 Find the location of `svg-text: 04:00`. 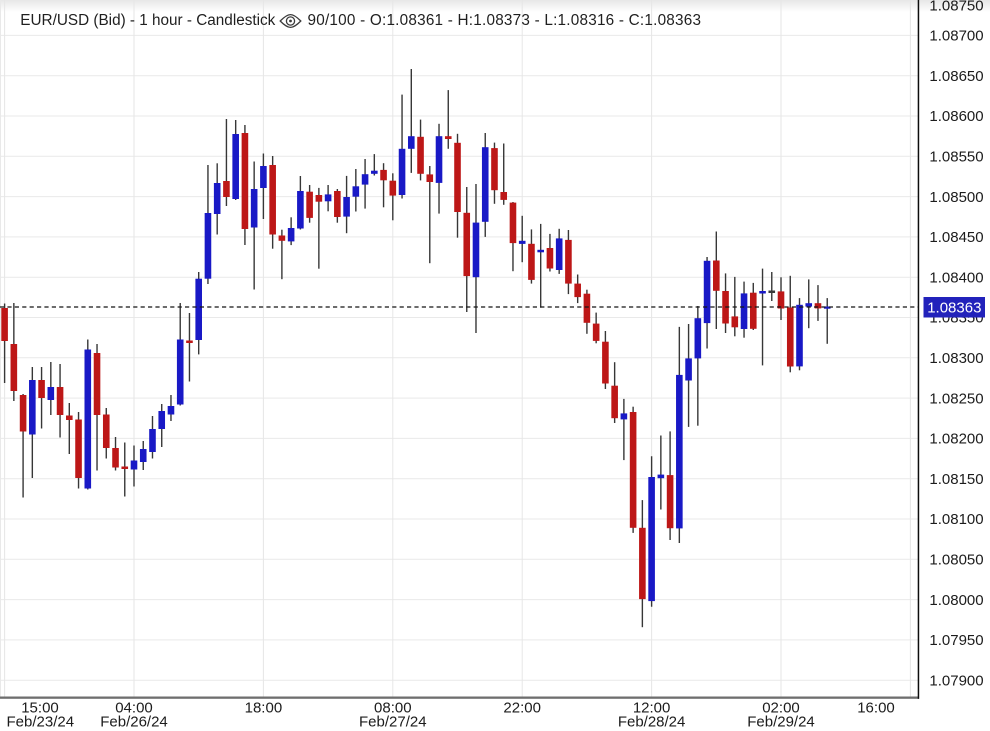

svg-text: 04:00 is located at coordinates (134, 707).